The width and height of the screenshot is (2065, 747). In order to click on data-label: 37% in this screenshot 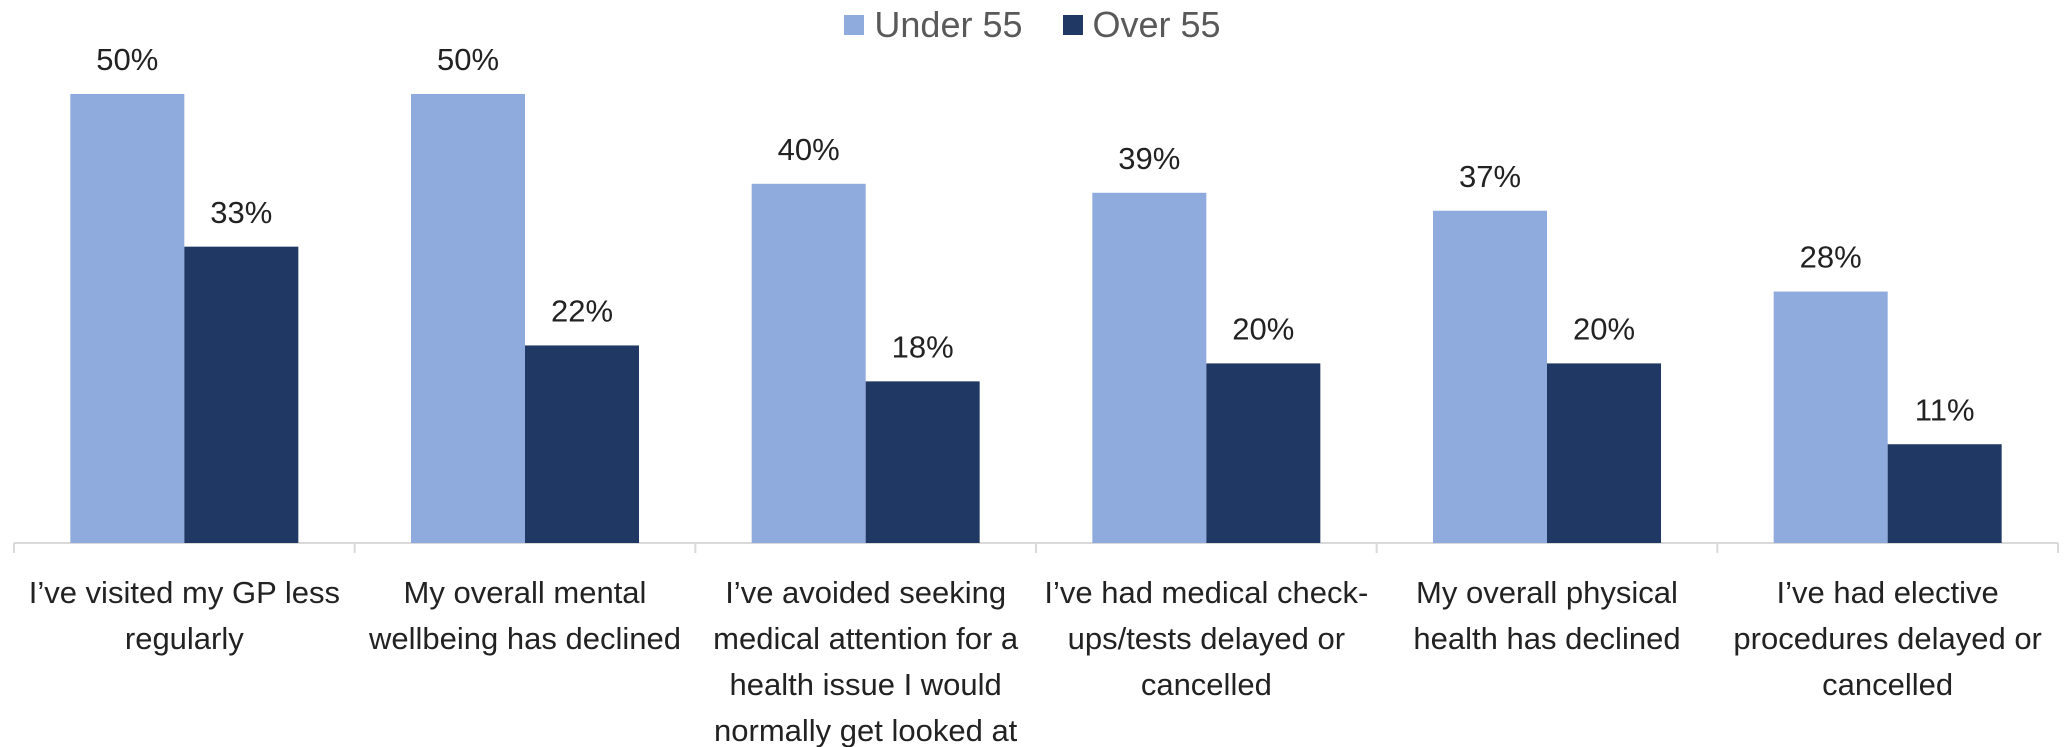, I will do `click(1490, 176)`.